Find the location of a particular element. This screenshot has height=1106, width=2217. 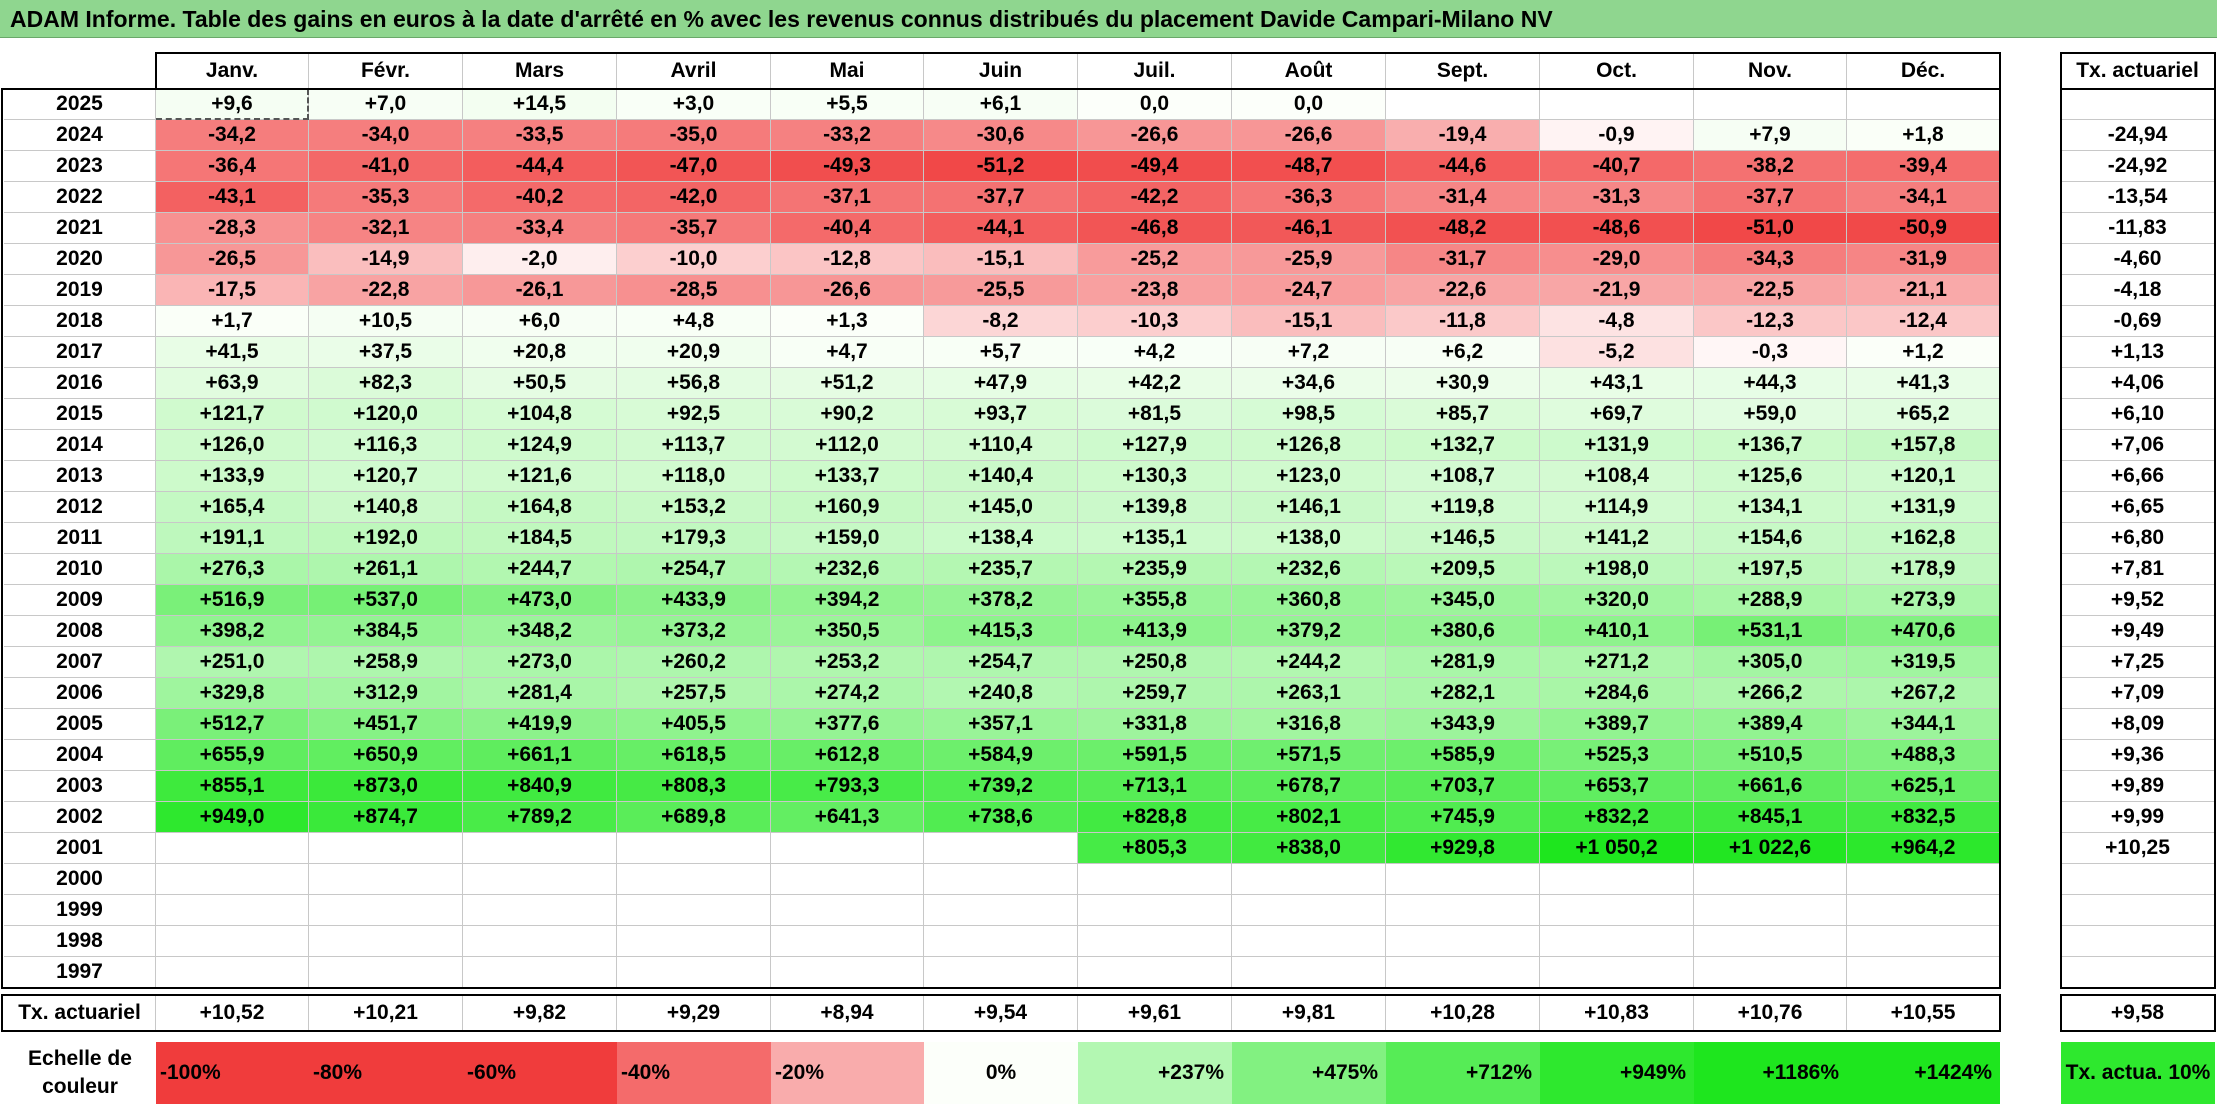

heatmap-cell: -35,0 is located at coordinates (694, 135).